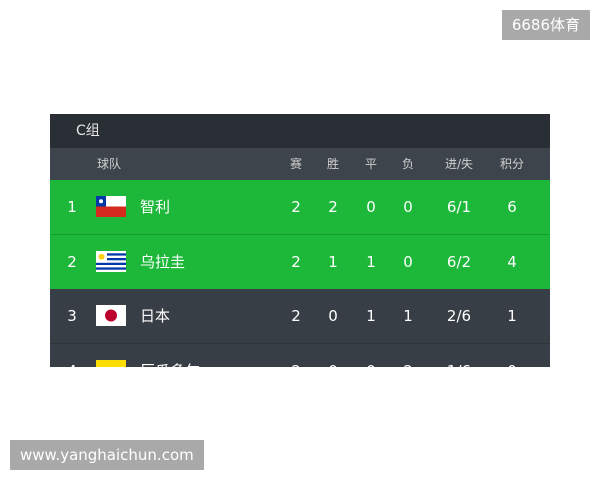 The width and height of the screenshot is (600, 480). I want to click on stat: 6, so click(512, 207).